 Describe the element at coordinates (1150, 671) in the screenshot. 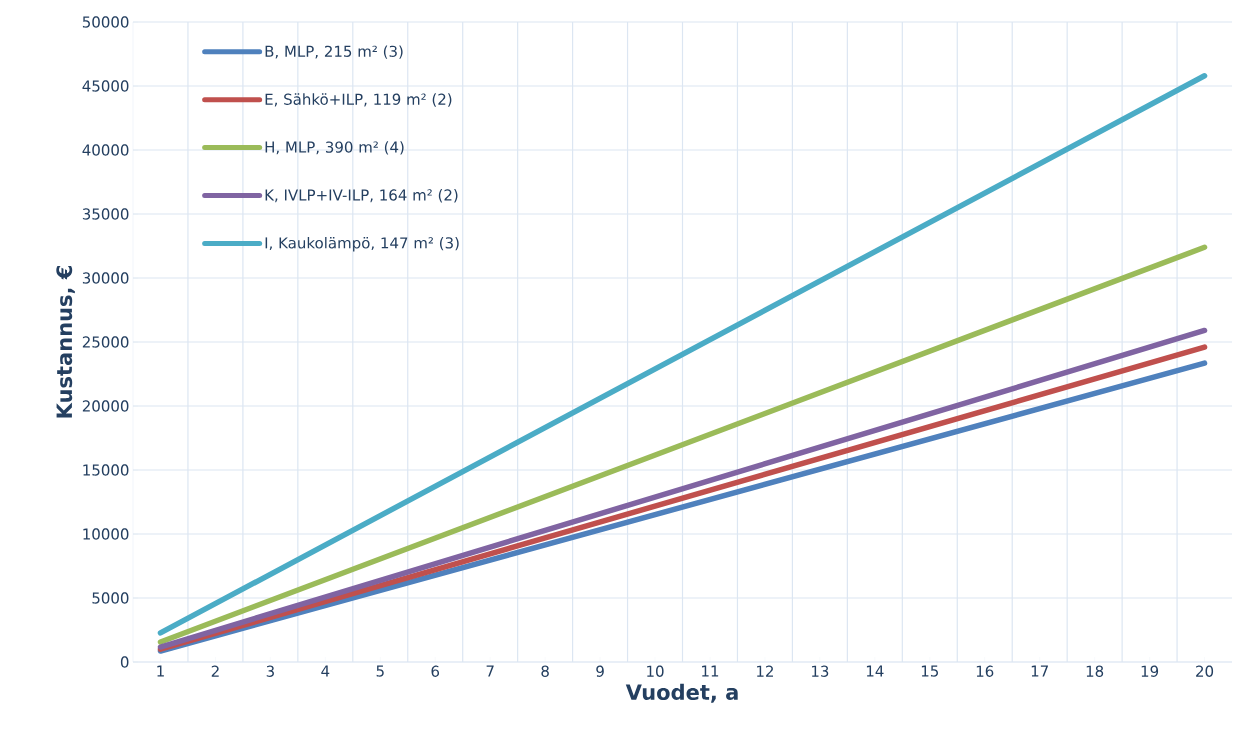

I see `x-tick-label: 19` at that location.